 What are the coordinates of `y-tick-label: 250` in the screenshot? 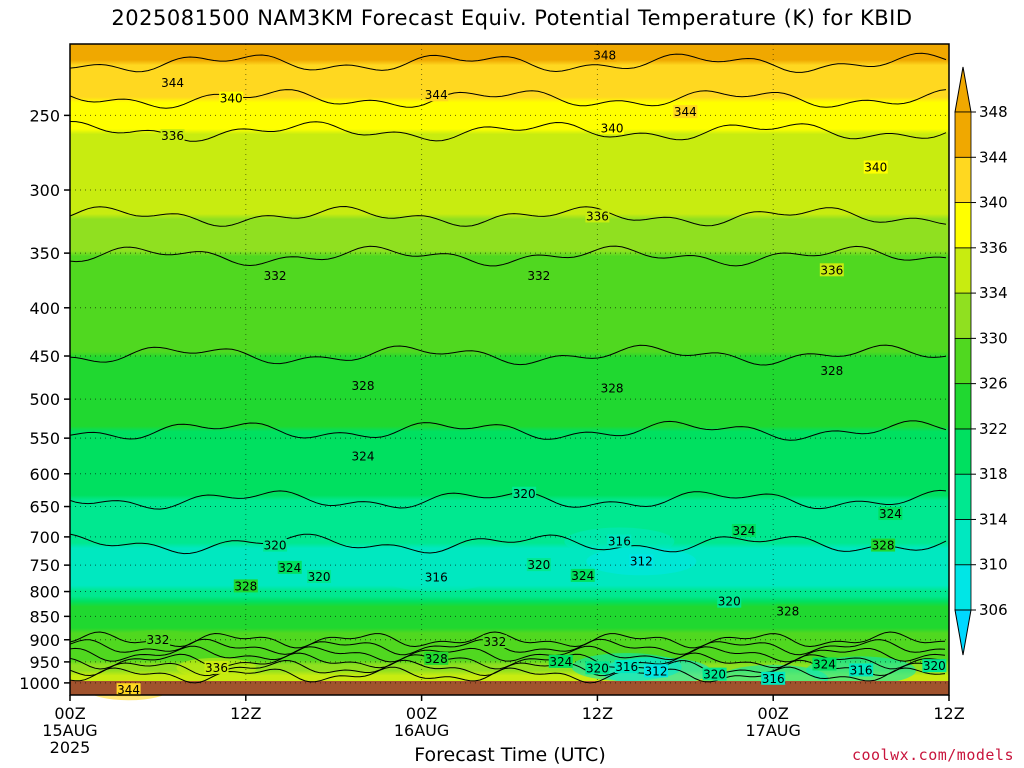 It's located at (44, 115).